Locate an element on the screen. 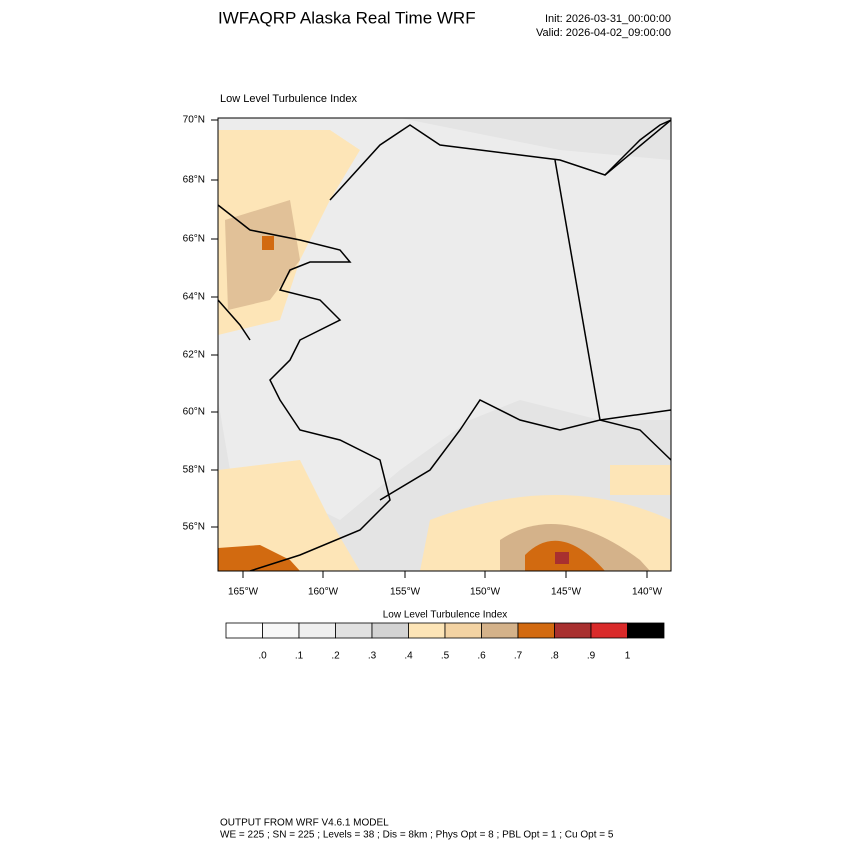  map-title: Low Level Turbulence Index is located at coordinates (288, 99).